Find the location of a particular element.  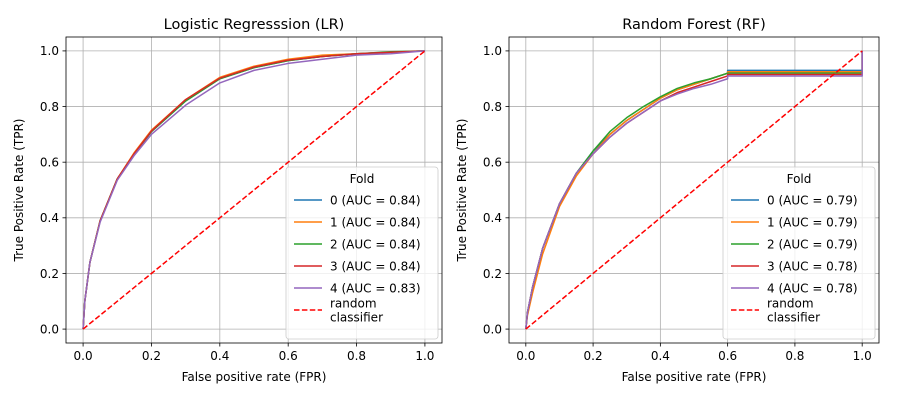

legend-entry-label: 1 (AUC = 0.84) is located at coordinates (375, 222).